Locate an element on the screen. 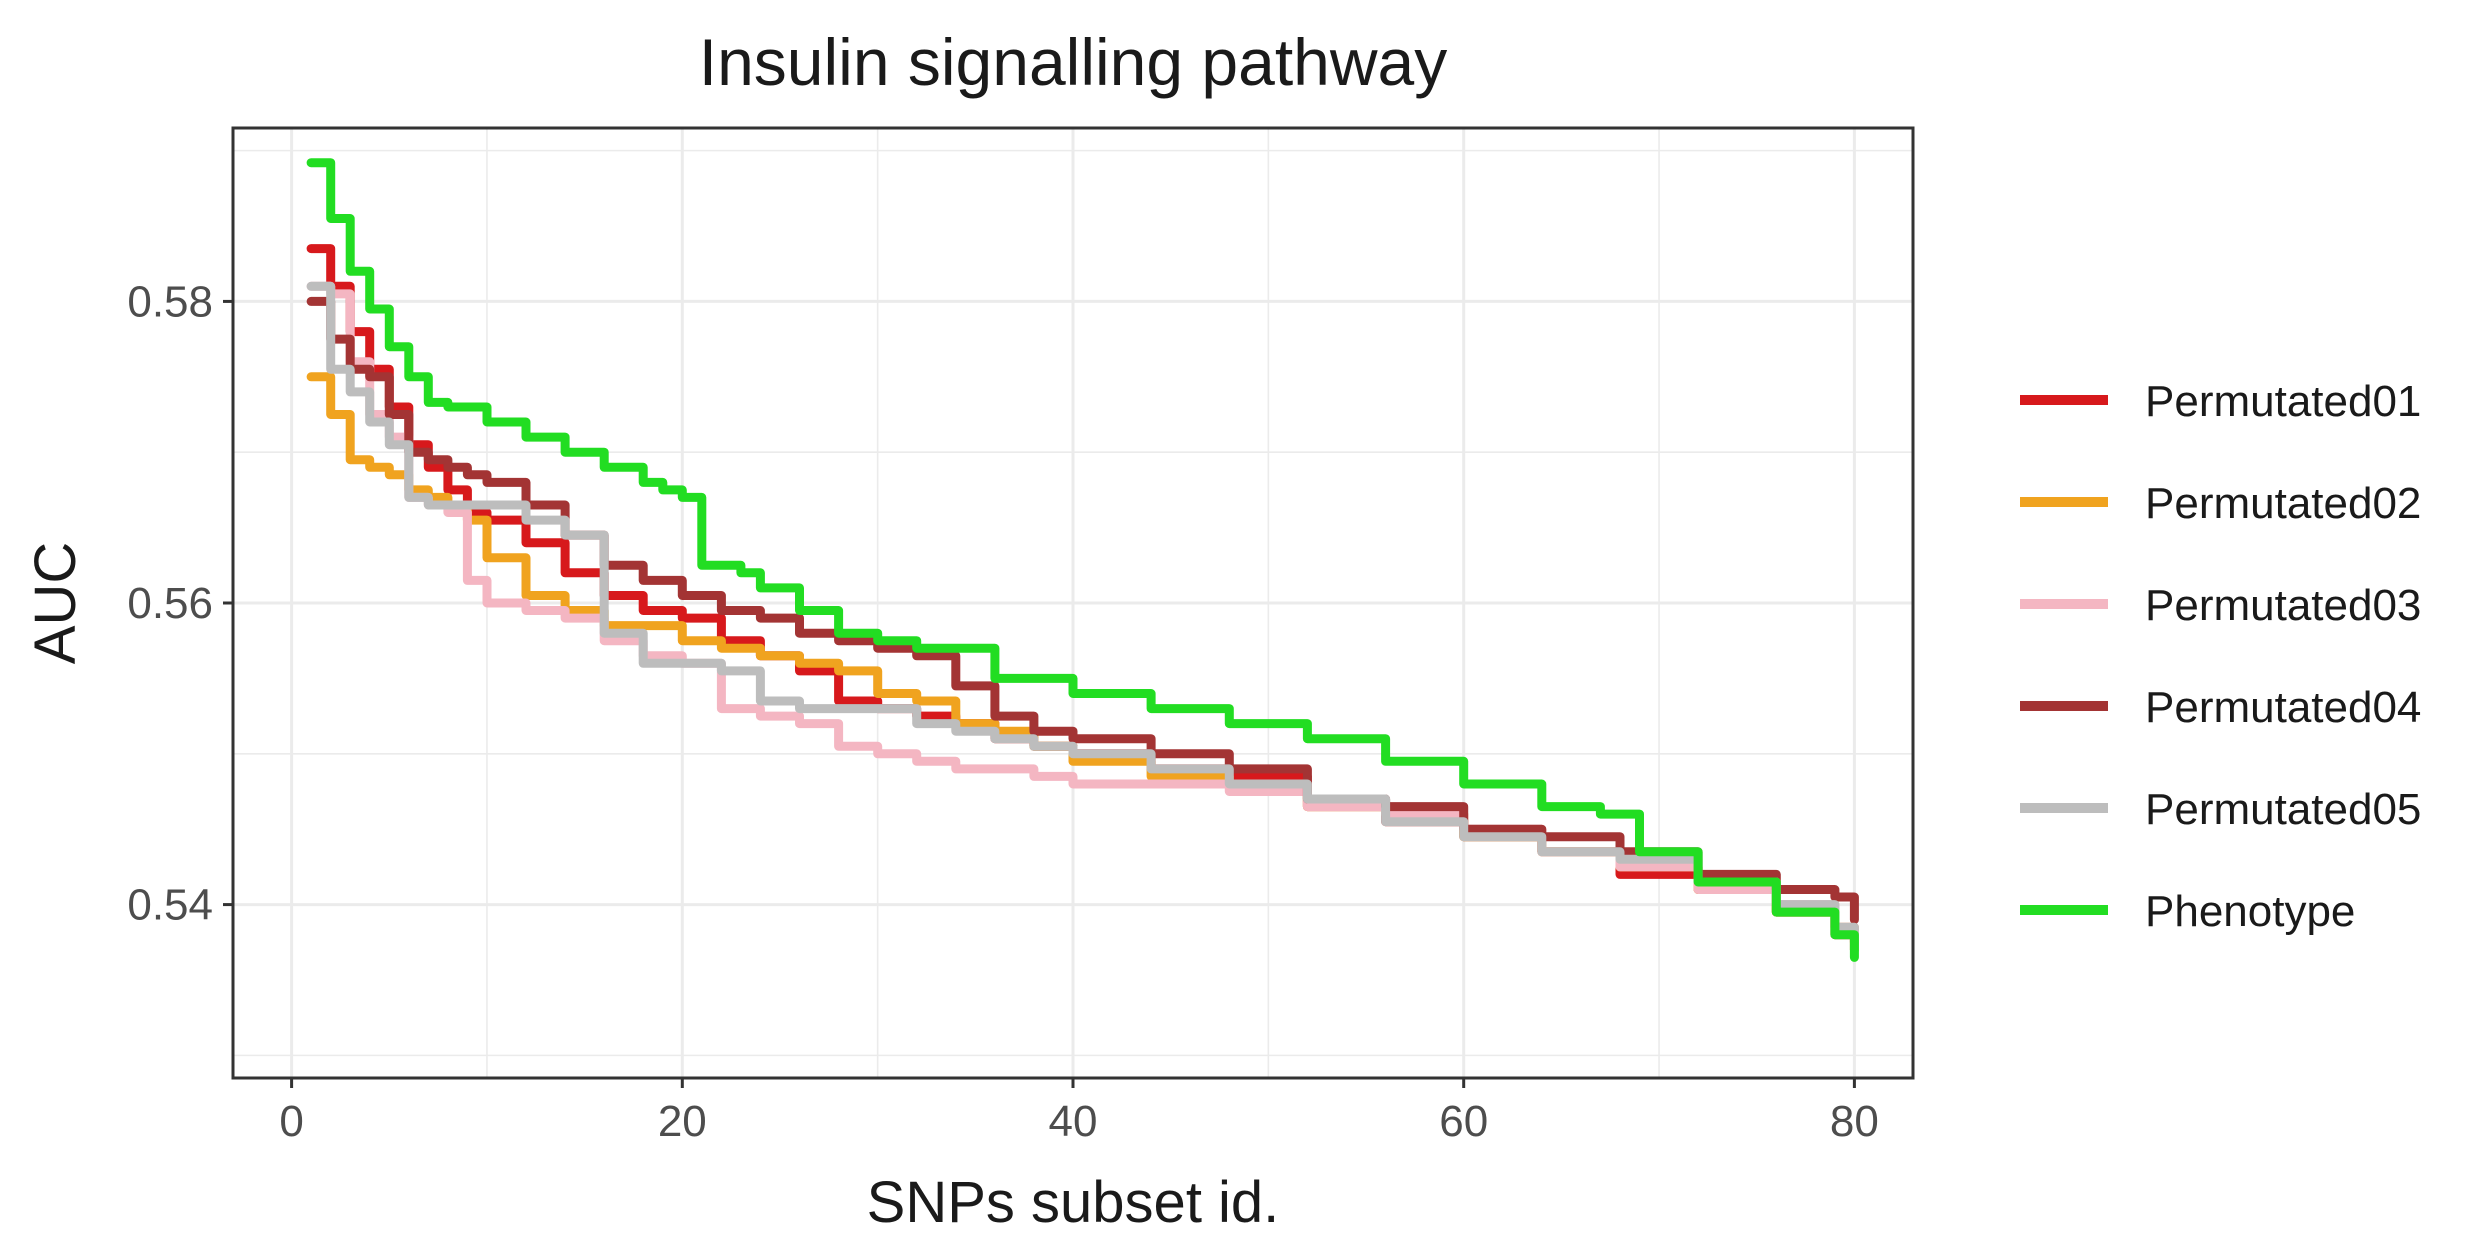  legend-label: Permutated02 is located at coordinates (2283, 503).